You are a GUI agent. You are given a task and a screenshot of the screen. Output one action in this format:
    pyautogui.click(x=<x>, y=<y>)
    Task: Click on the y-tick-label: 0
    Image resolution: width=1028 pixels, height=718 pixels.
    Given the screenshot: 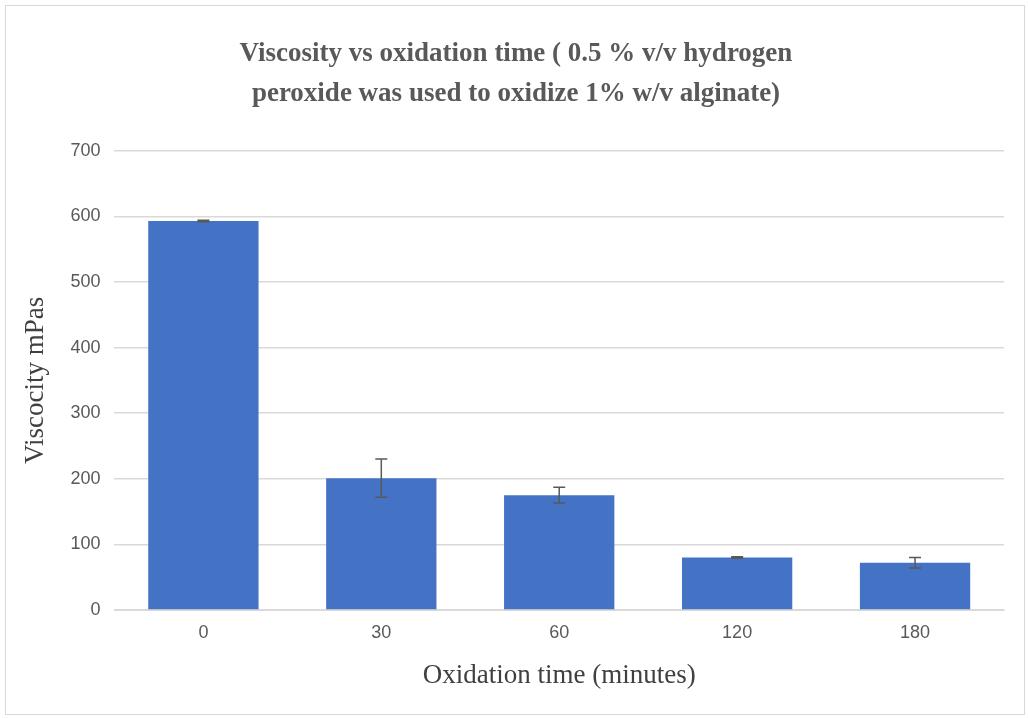 What is the action you would take?
    pyautogui.click(x=95, y=608)
    